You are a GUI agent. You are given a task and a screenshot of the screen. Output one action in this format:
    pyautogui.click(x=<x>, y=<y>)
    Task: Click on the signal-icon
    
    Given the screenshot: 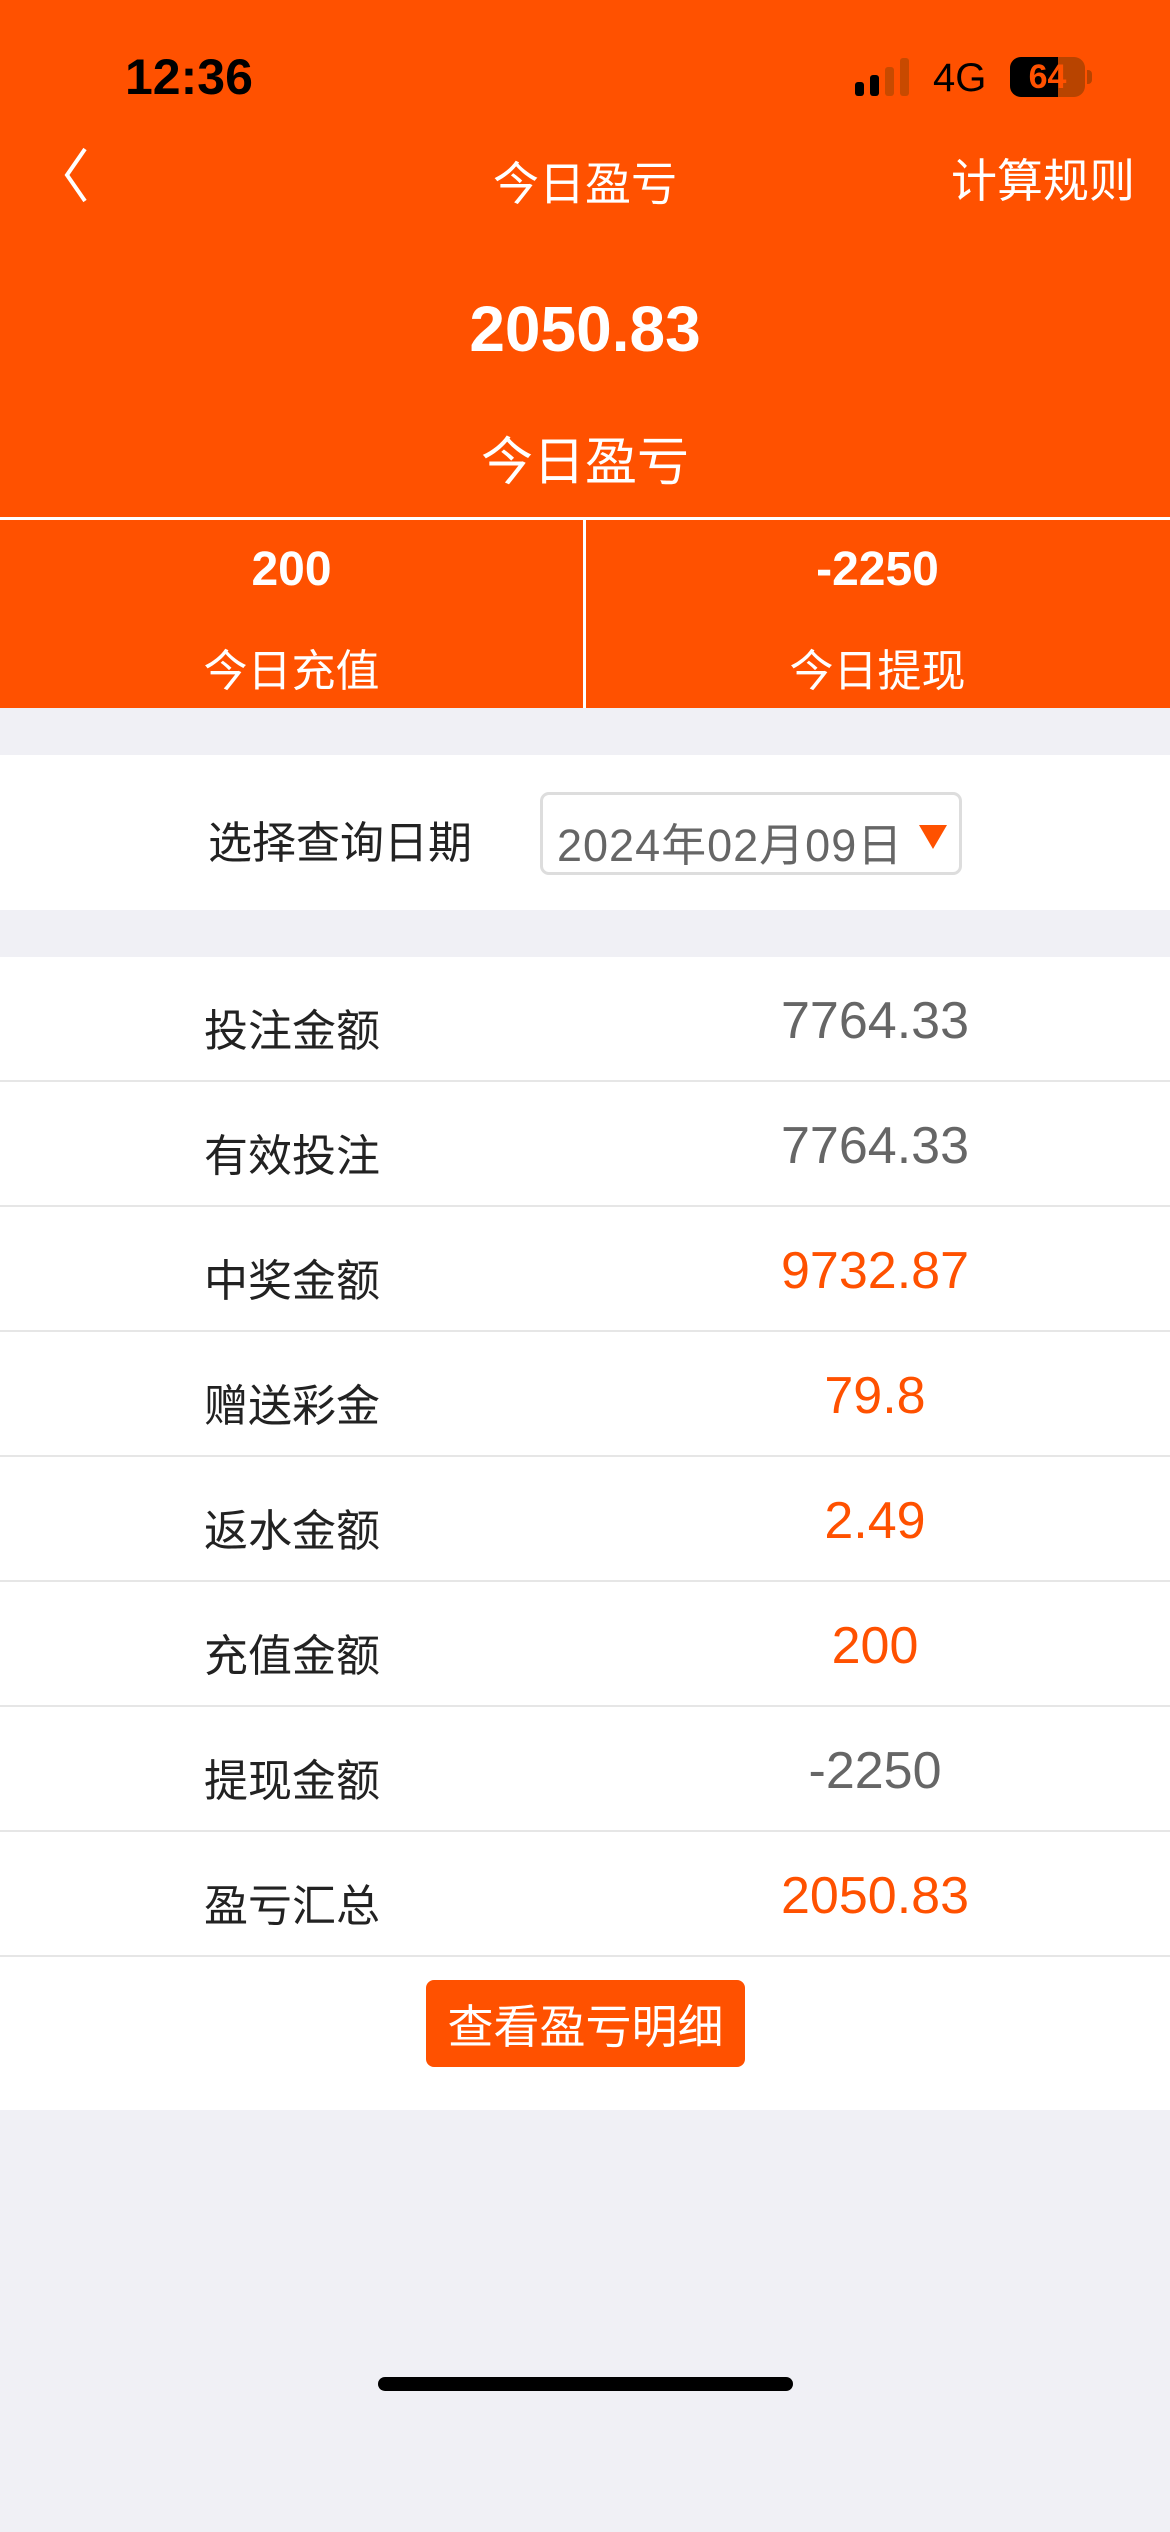 What is the action you would take?
    pyautogui.click(x=882, y=77)
    